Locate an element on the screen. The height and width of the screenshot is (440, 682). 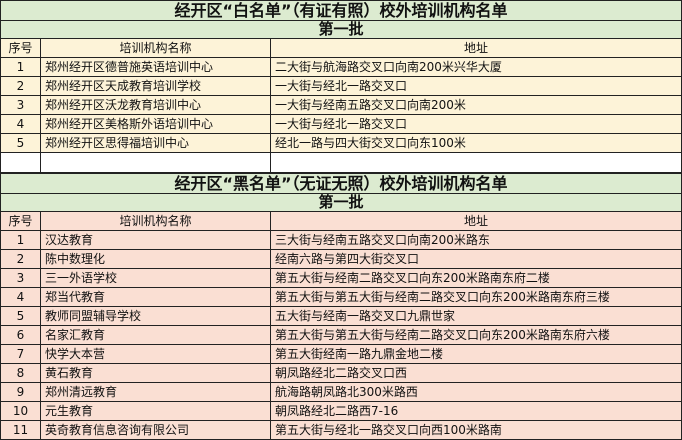
institution-address: 二大街与航海路交叉口向南200米兴华大厦 is located at coordinates (476, 67).